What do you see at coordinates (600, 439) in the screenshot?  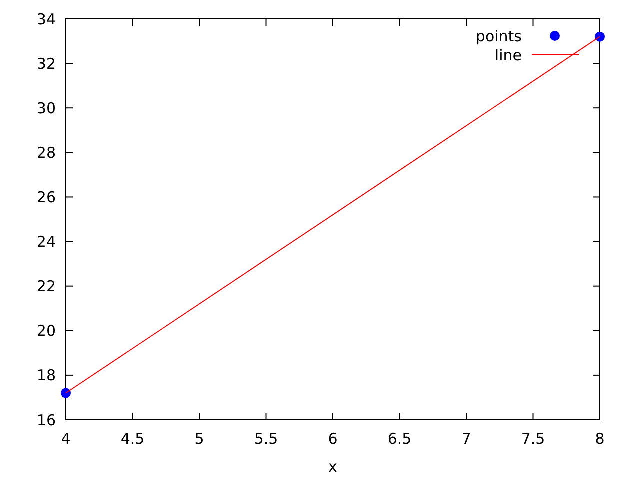 I see `x-tick-label: 8` at bounding box center [600, 439].